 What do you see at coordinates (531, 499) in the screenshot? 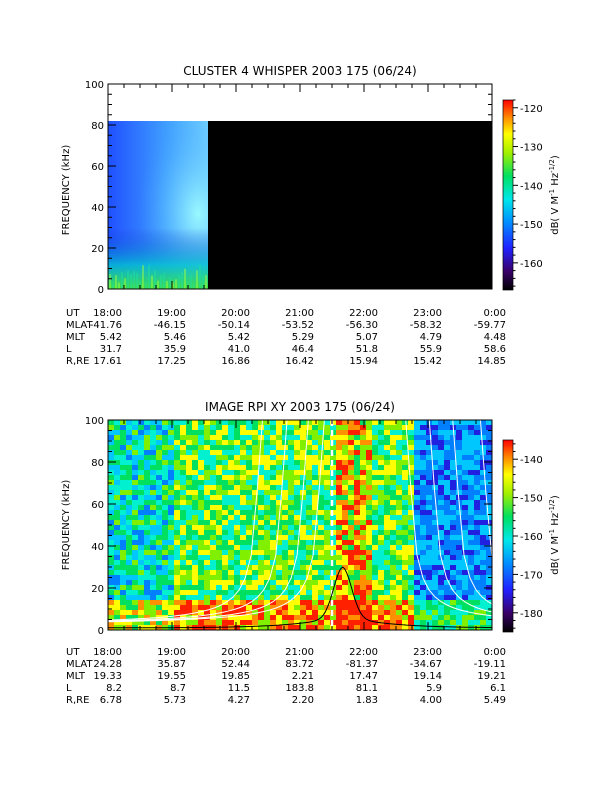
I see `colorbar-tick-label: -150` at bounding box center [531, 499].